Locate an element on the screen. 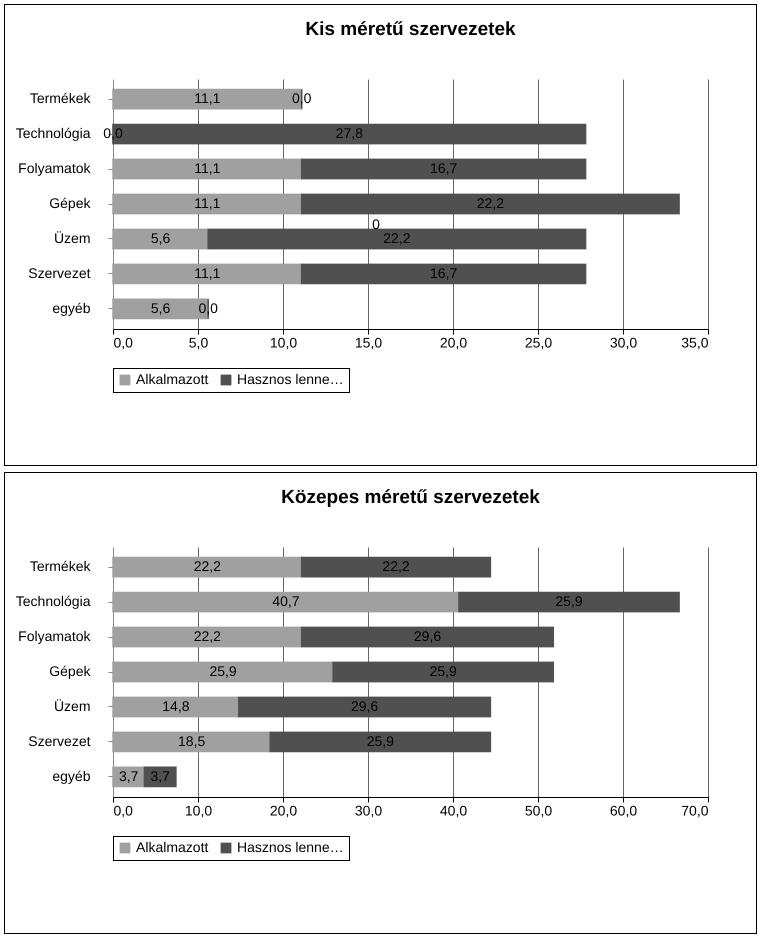 This screenshot has width=773, height=949. x-tick-label: 60,0 is located at coordinates (624, 810).